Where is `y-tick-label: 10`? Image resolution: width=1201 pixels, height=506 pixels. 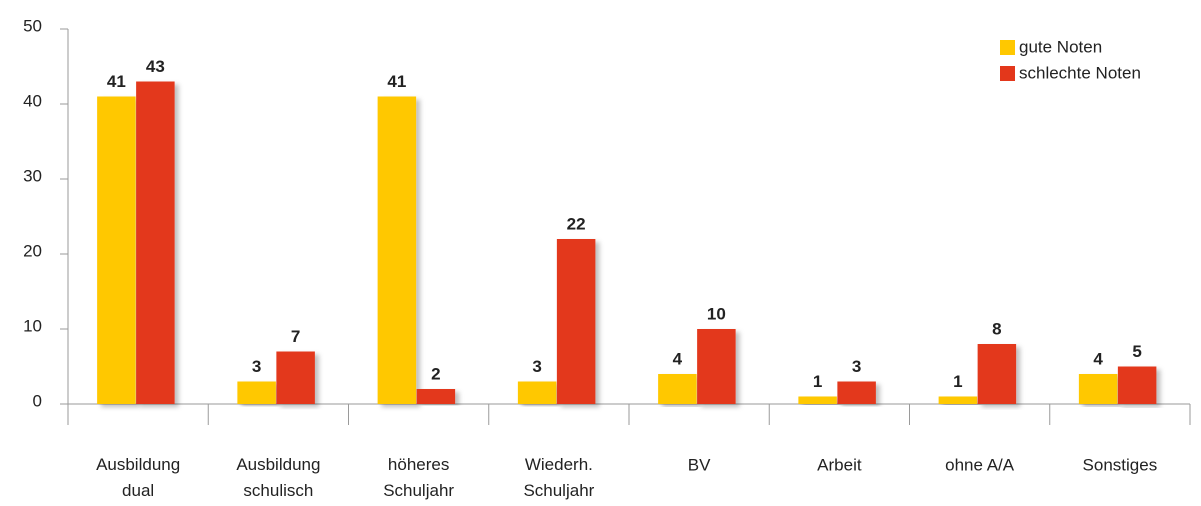 y-tick-label: 10 is located at coordinates (32, 325).